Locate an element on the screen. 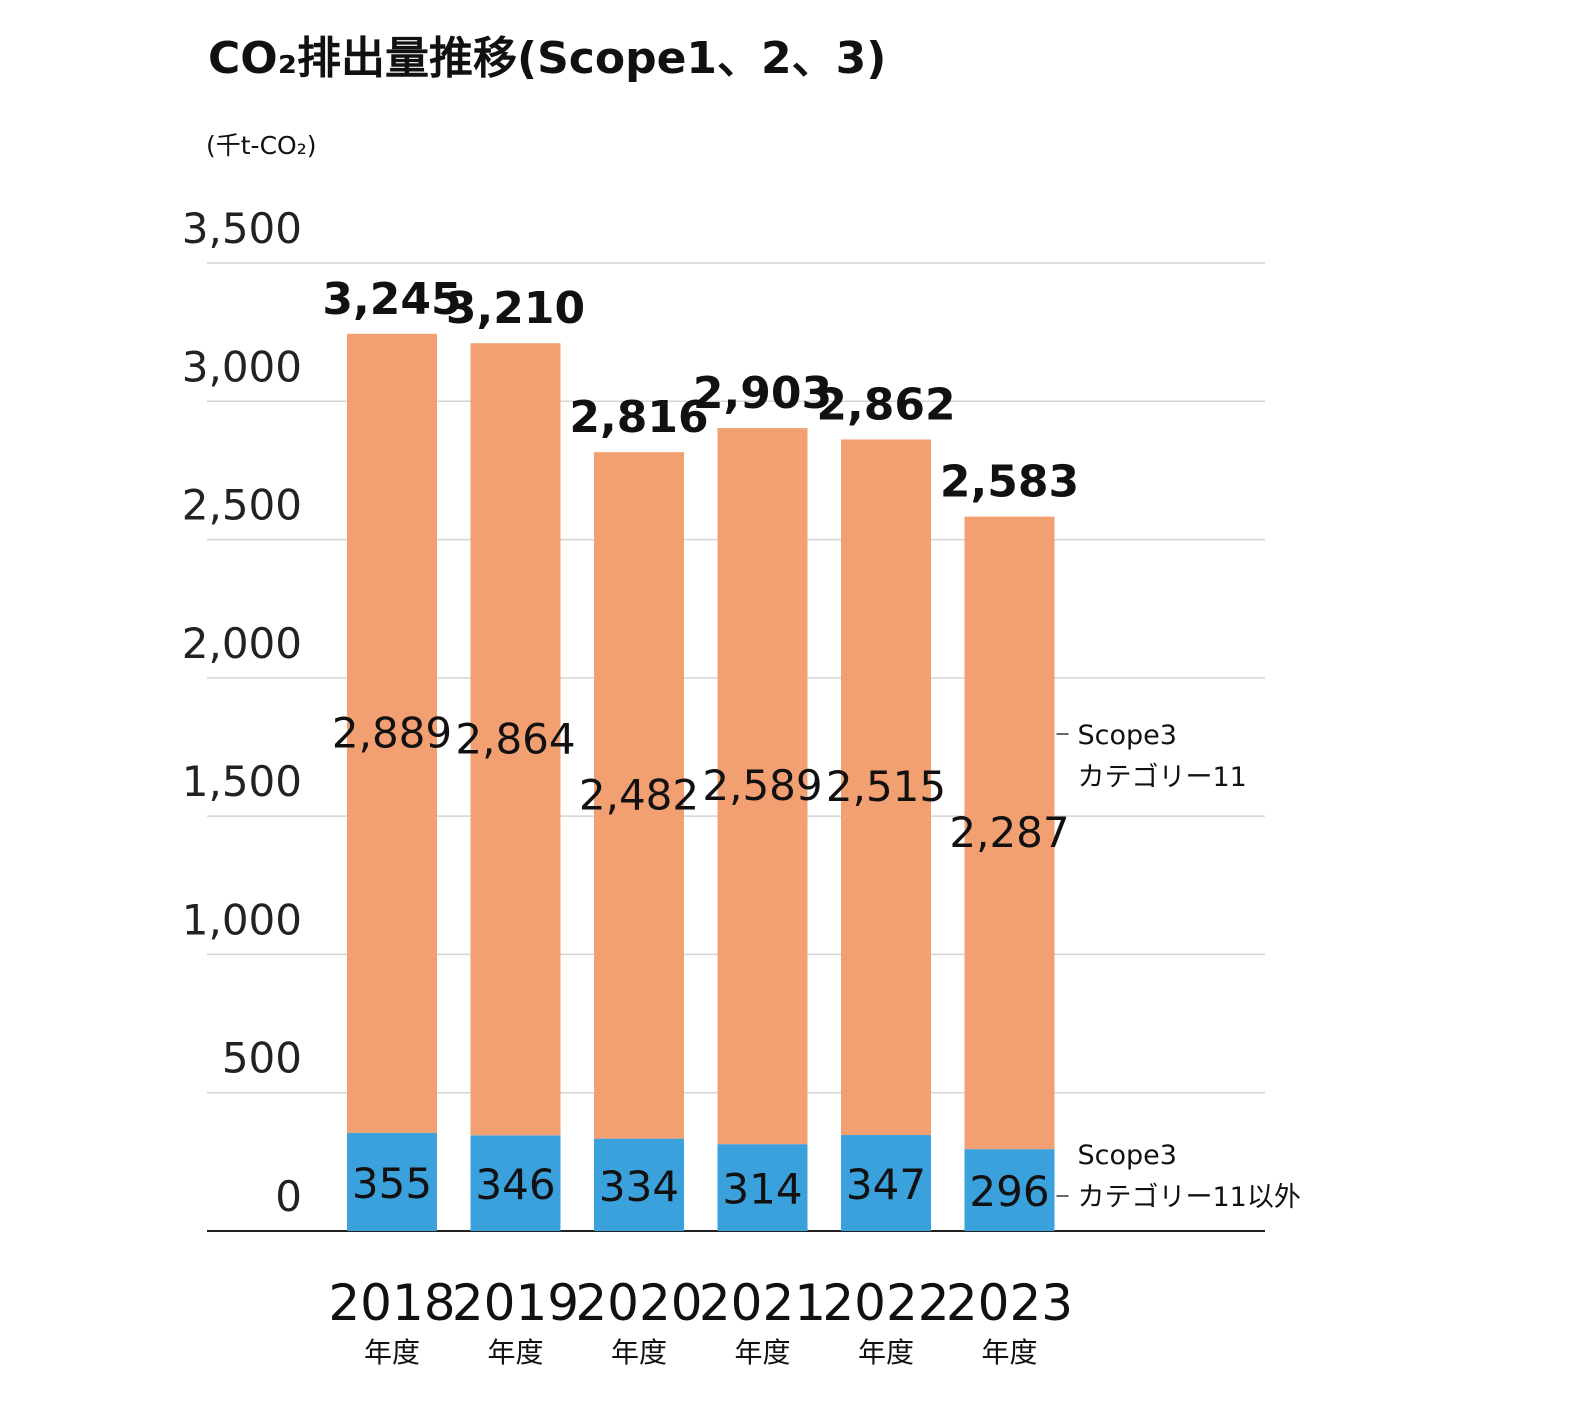 The width and height of the screenshot is (1577, 1407). segment-value-label: 2,515 is located at coordinates (886, 786).